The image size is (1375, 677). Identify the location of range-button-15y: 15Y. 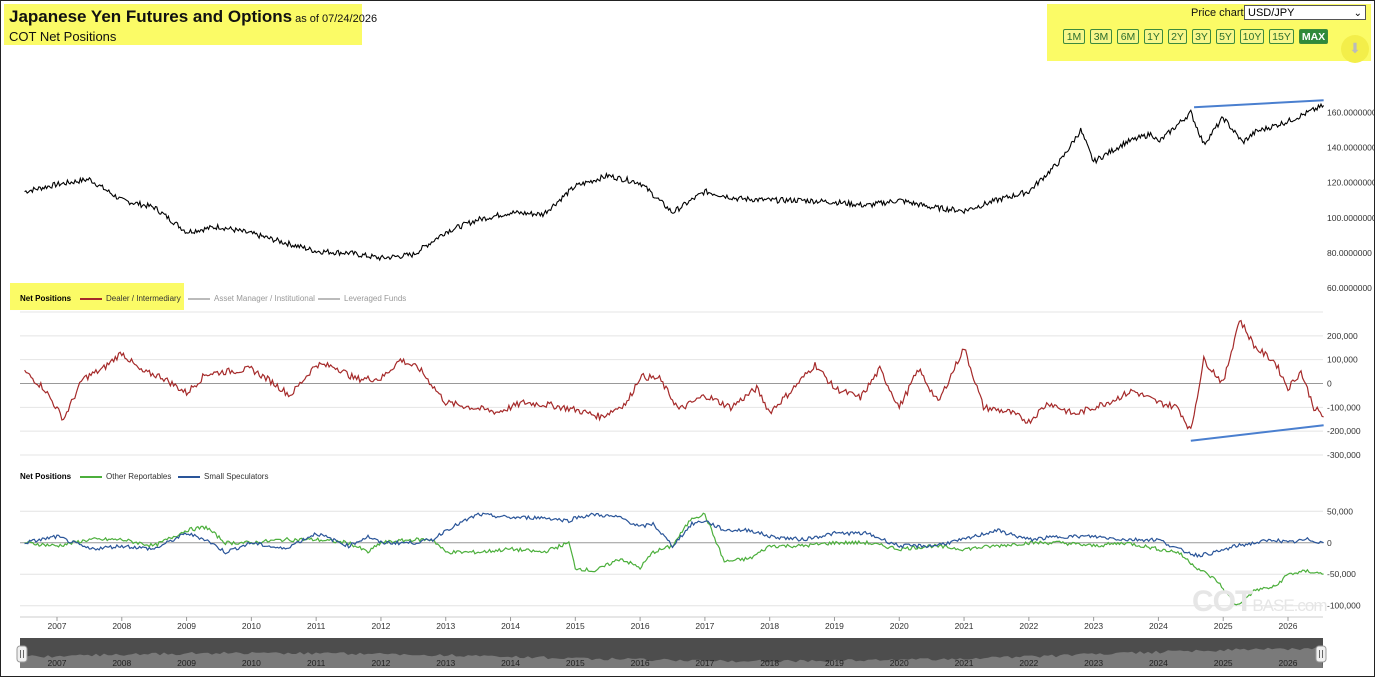
(1281, 36).